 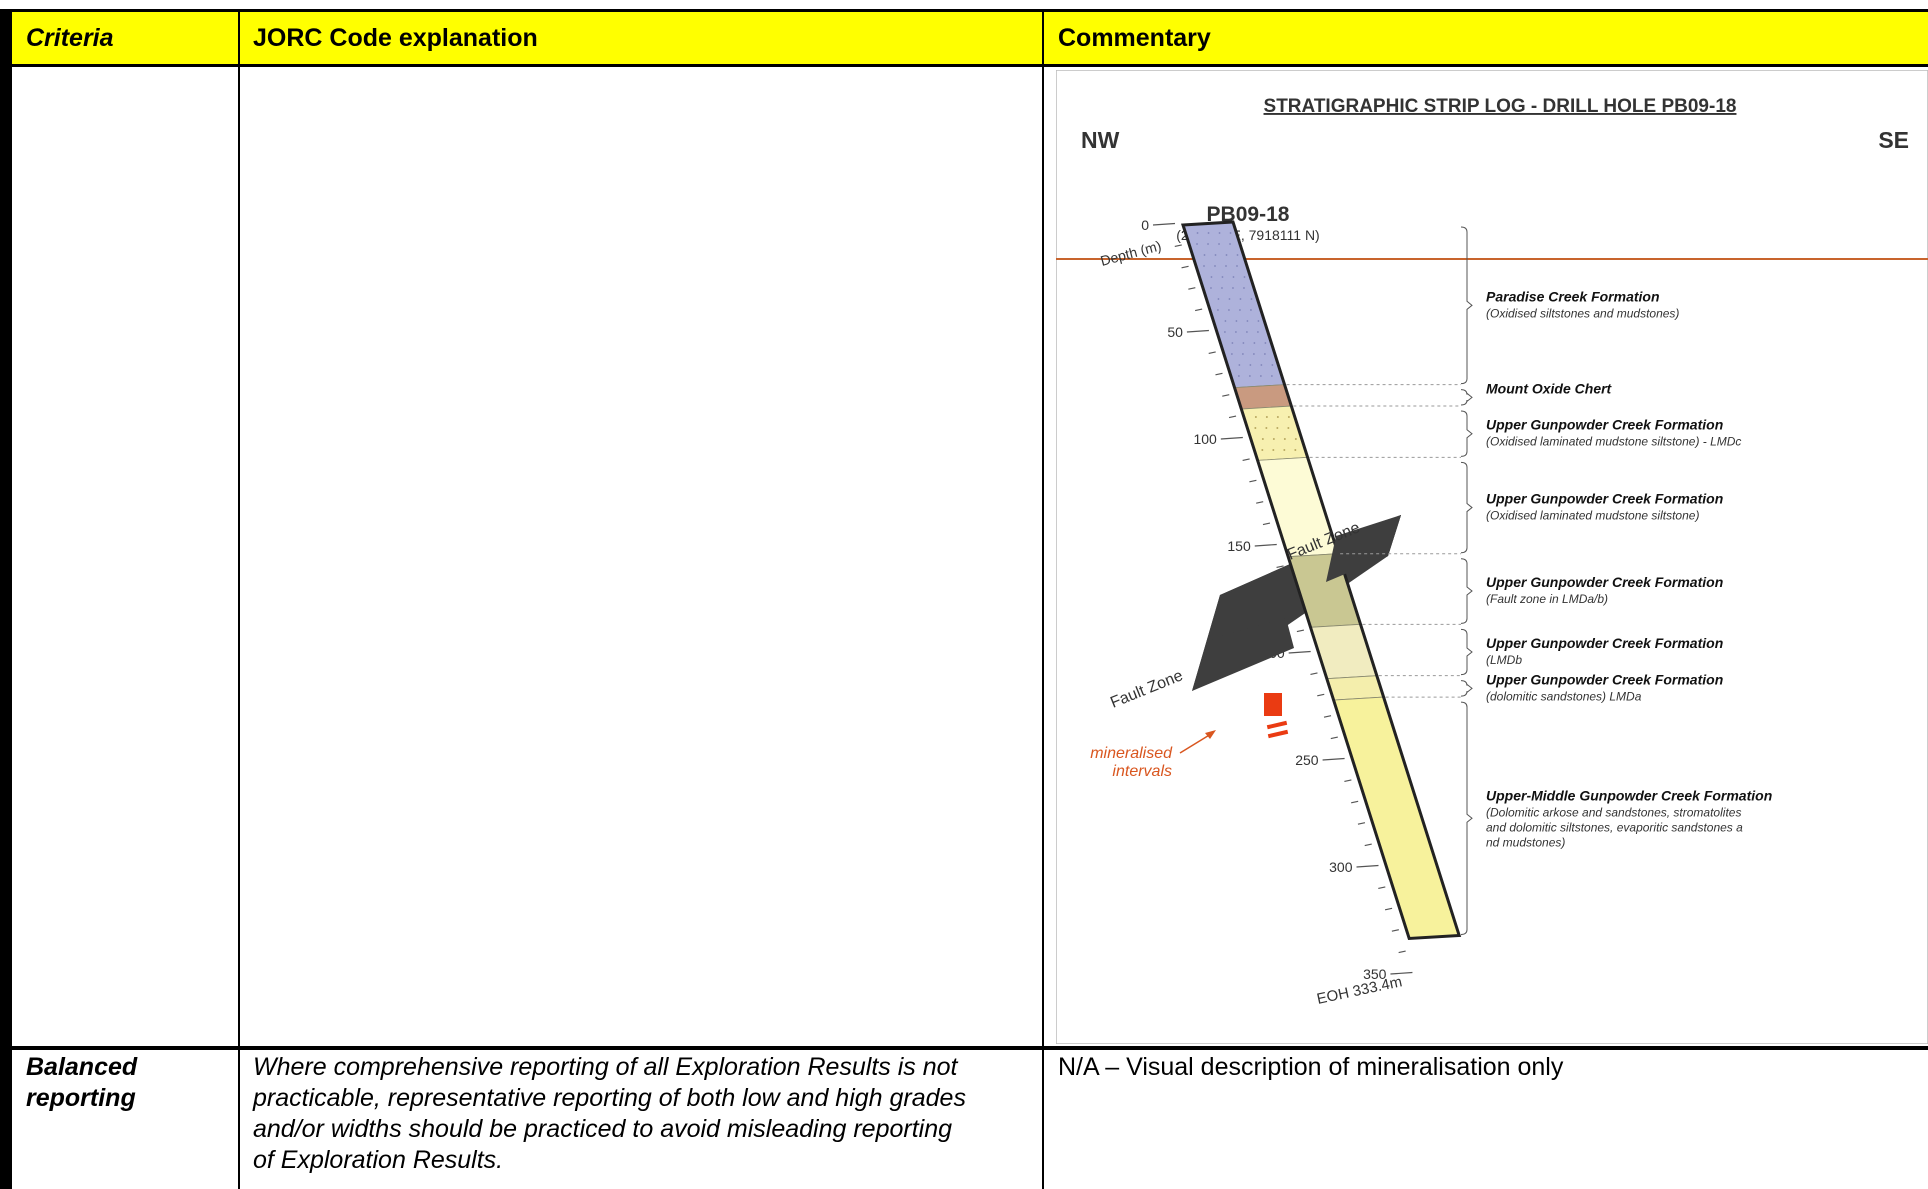 What do you see at coordinates (1307, 760) in the screenshot?
I see `depth-tick-label: 250` at bounding box center [1307, 760].